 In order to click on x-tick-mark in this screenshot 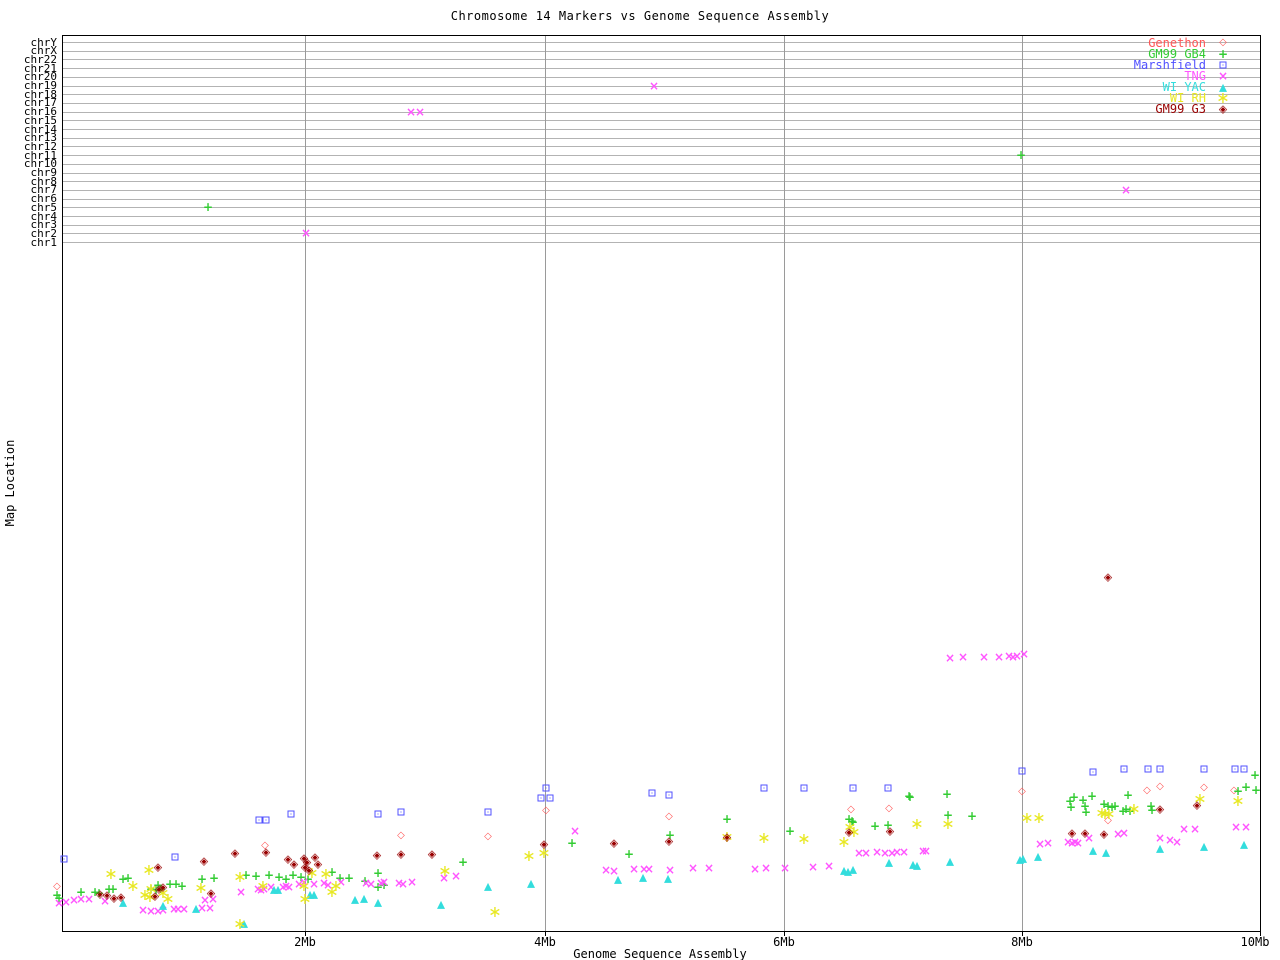, I will do `click(1260, 933)`.